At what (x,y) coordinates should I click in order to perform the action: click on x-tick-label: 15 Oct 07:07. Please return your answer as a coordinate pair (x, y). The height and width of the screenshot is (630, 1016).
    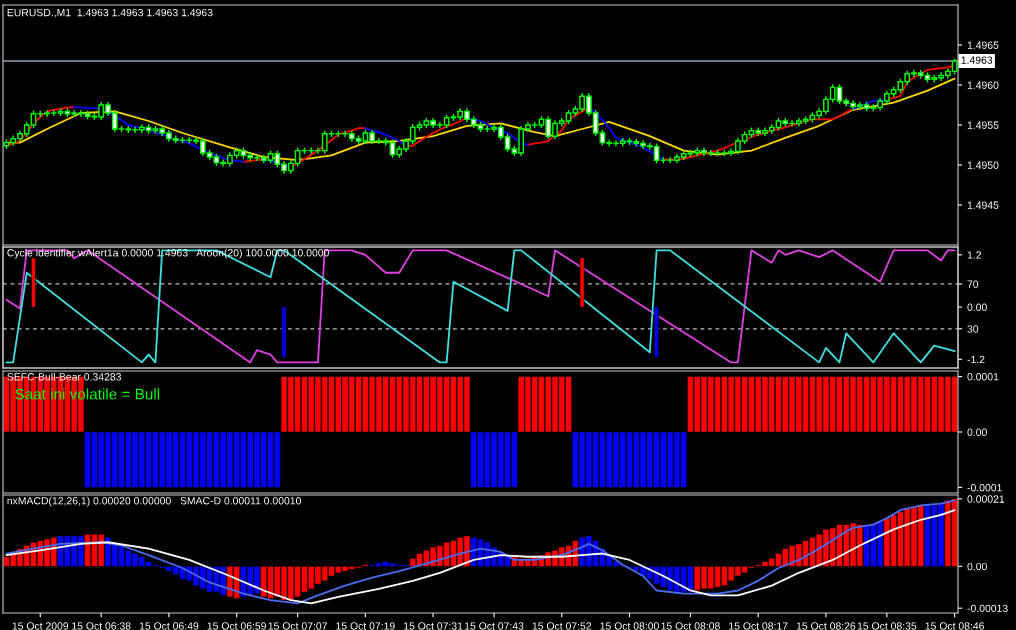
    Looking at the image, I should click on (297, 626).